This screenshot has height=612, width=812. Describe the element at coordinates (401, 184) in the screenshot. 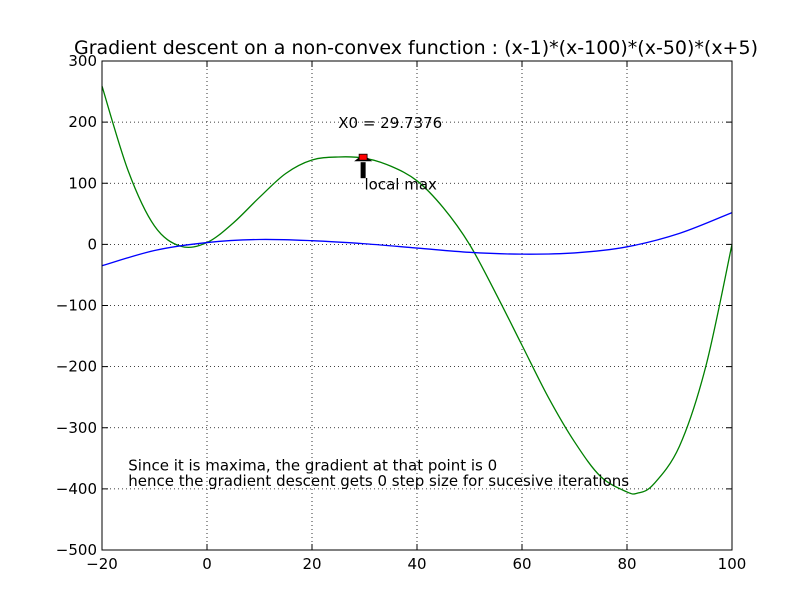

I see `local-max-annotation: local max` at that location.